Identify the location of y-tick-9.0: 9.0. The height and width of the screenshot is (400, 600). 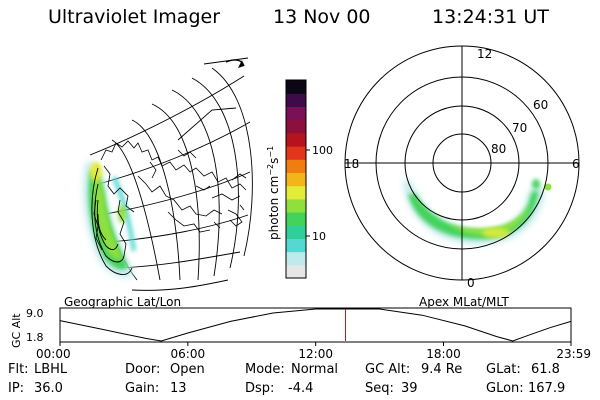
(35, 313).